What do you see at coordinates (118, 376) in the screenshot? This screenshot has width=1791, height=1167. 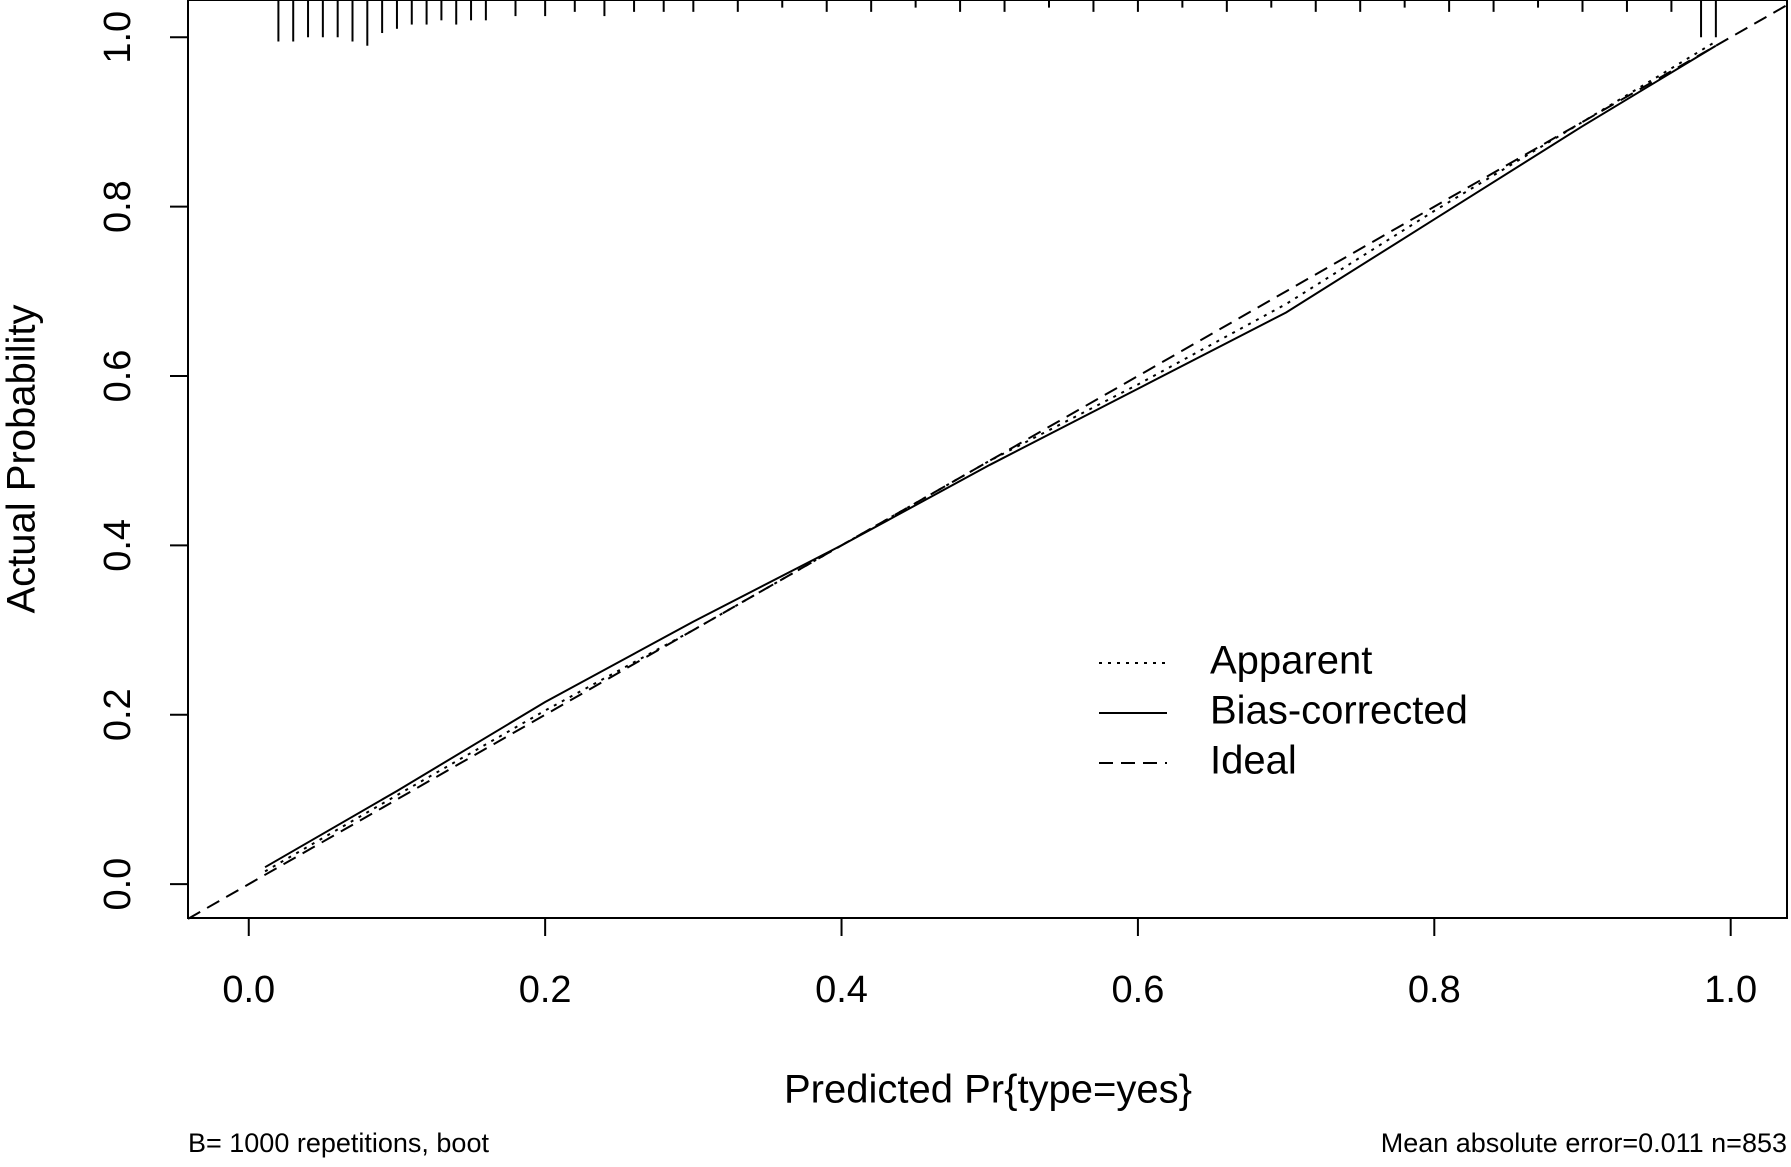 I see `y-tick-label: 0.6` at bounding box center [118, 376].